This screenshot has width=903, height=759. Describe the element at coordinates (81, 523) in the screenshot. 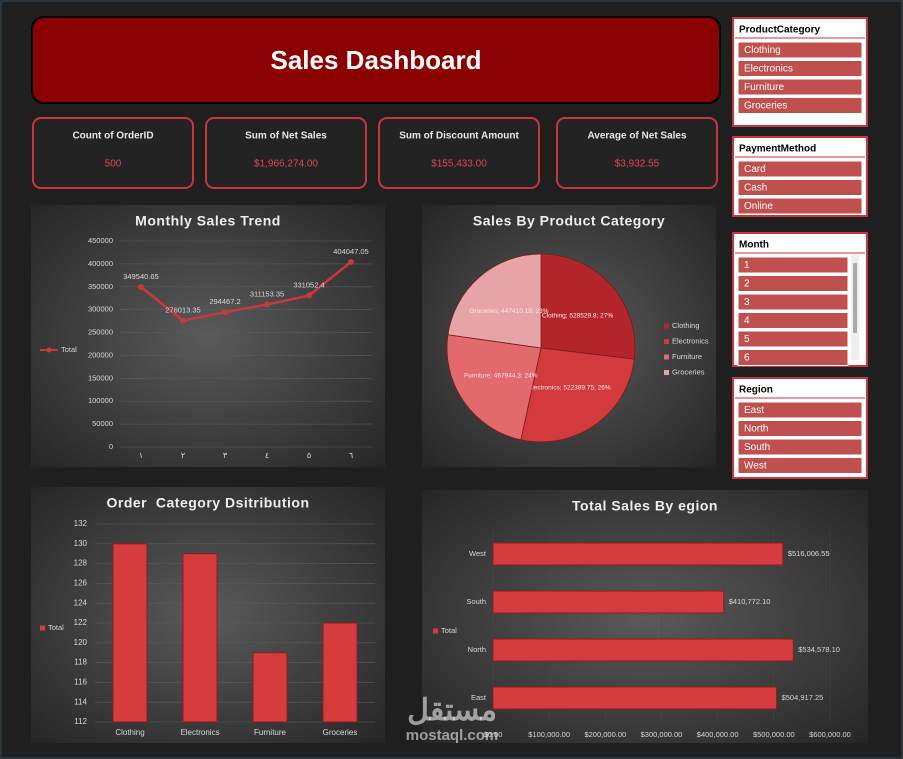

I see `y-tick-label: 132` at that location.